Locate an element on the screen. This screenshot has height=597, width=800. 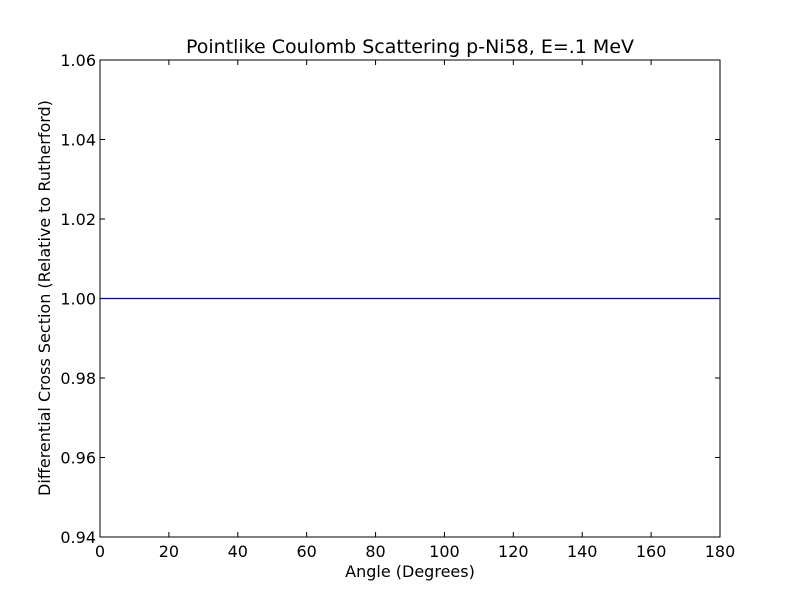
x-tick-label: 100 is located at coordinates (444, 551).